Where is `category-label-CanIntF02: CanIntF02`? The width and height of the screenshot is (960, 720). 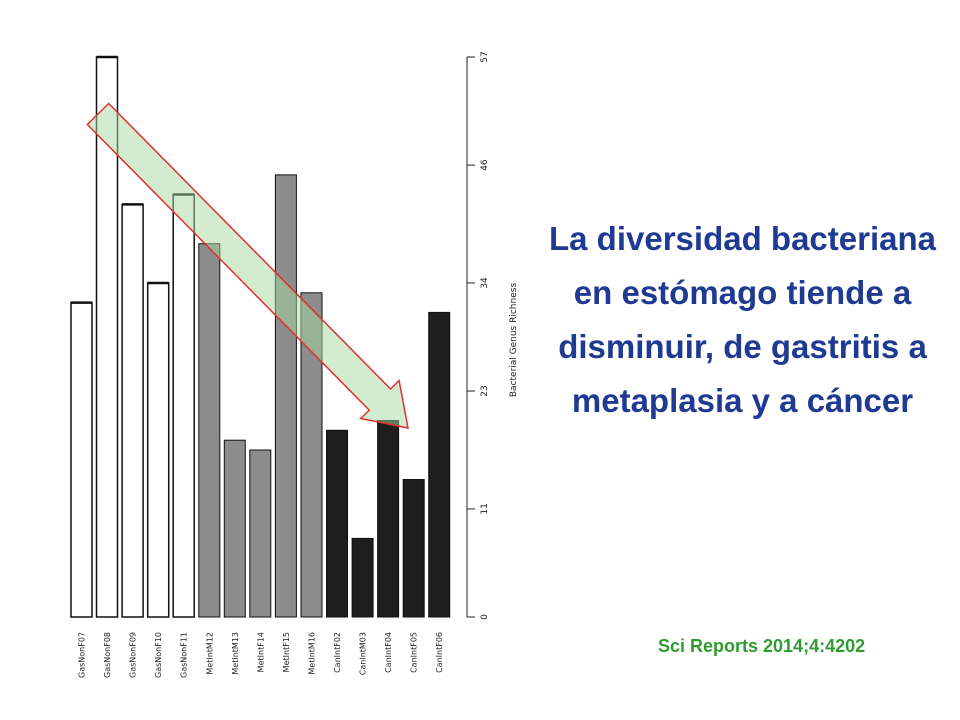 category-label-CanIntF02: CanIntF02 is located at coordinates (337, 652).